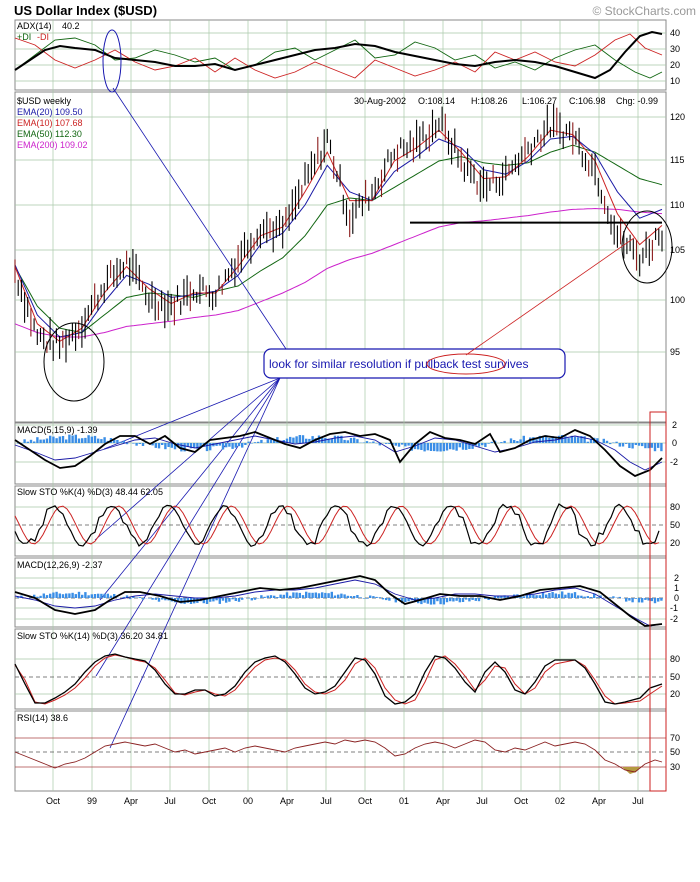  What do you see at coordinates (404, 801) in the screenshot?
I see `x-tick: 01` at bounding box center [404, 801].